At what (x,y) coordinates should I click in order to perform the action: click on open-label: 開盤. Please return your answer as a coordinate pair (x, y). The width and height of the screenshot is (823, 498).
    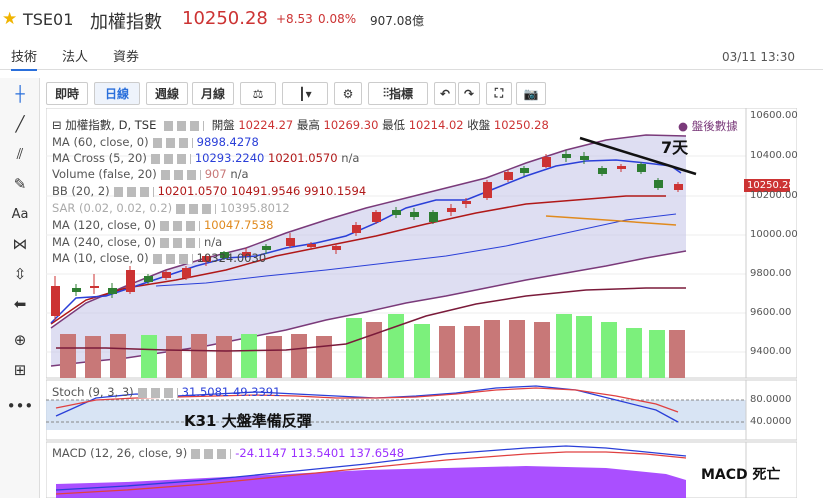
    Looking at the image, I should click on (223, 125).